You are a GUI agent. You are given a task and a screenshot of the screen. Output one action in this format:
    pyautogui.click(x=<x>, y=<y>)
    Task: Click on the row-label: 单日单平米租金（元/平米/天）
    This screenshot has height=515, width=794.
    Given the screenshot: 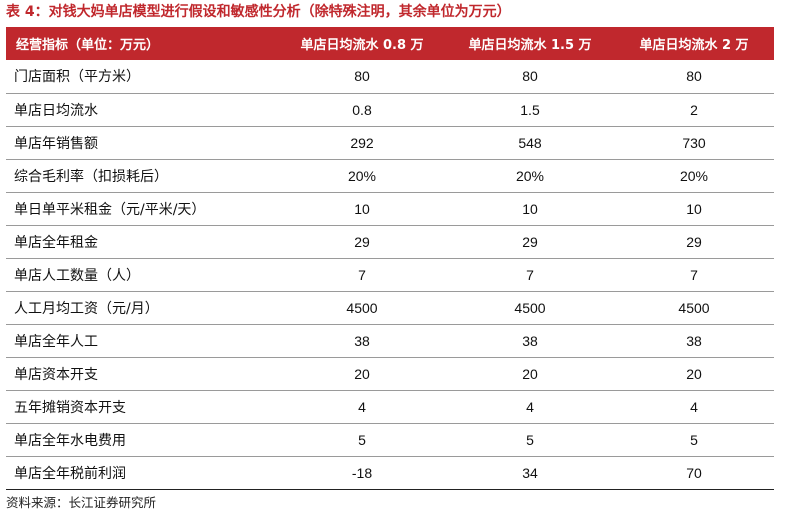 What is the action you would take?
    pyautogui.click(x=110, y=209)
    